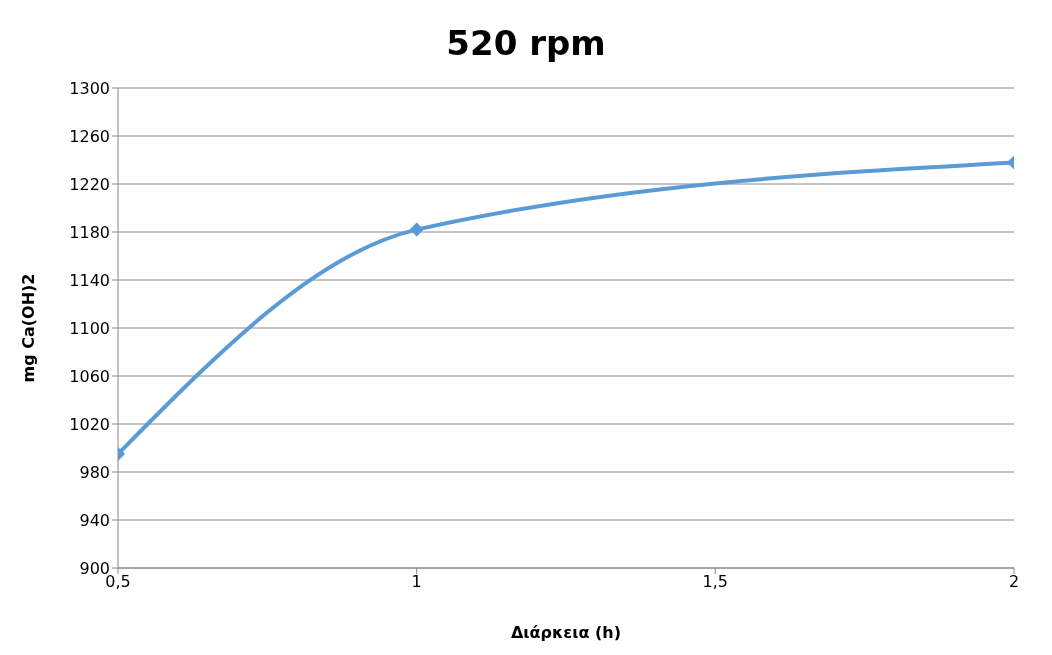 This screenshot has width=1052, height=655. I want to click on y-tick-label: 1060, so click(89, 376).